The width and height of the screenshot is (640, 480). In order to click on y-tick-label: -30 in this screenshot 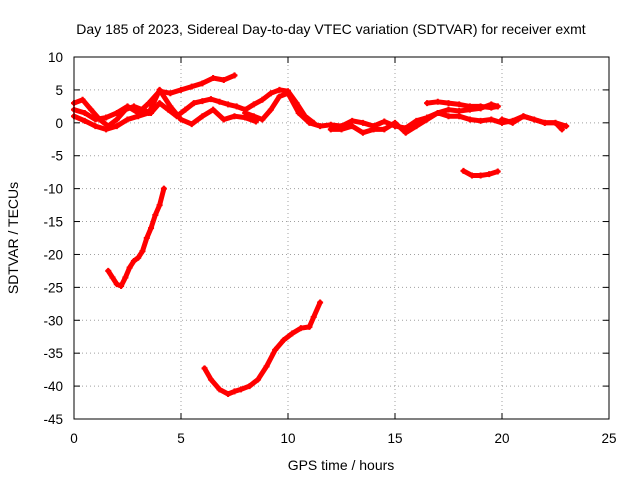, I will do `click(53, 320)`.